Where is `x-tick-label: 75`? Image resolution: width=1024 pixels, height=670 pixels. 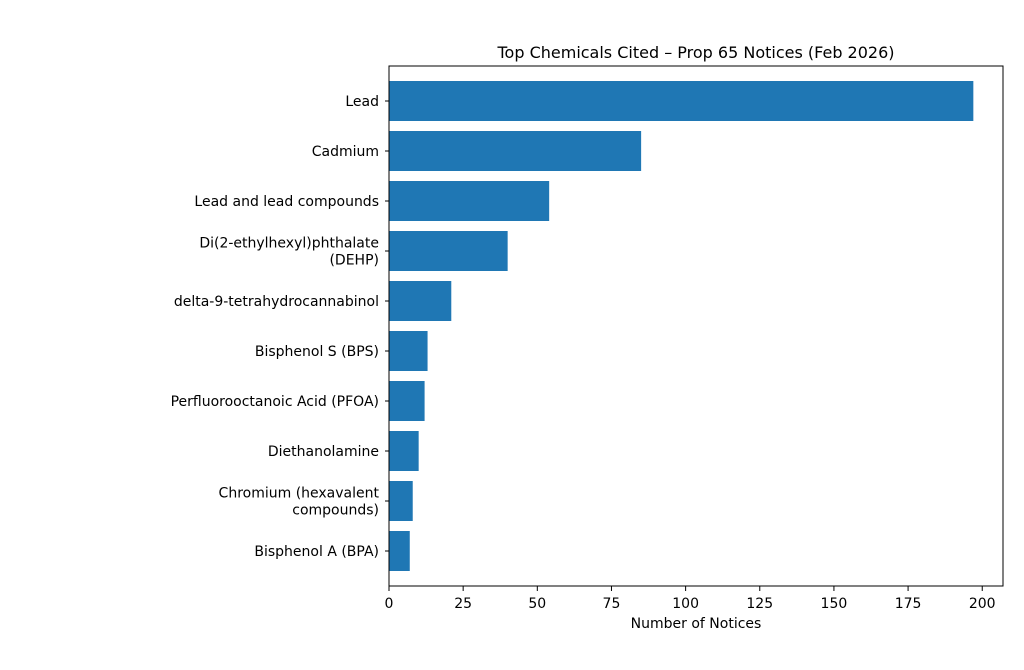 x-tick-label: 75 is located at coordinates (612, 604).